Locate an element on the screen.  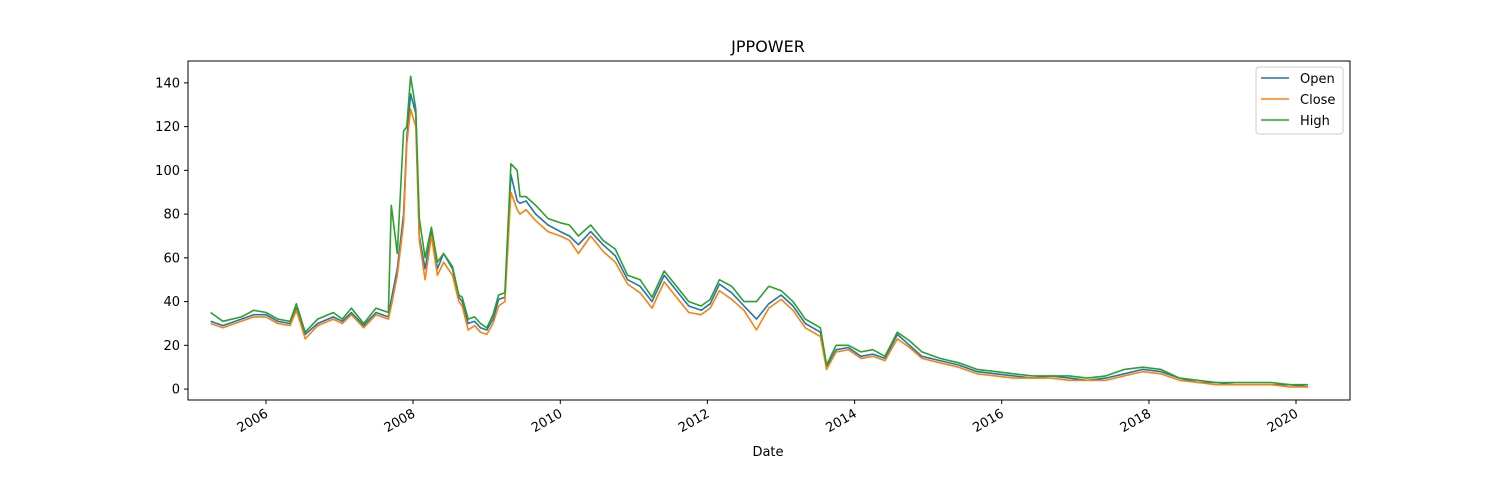
y-tick-label: 120 is located at coordinates (167, 127).